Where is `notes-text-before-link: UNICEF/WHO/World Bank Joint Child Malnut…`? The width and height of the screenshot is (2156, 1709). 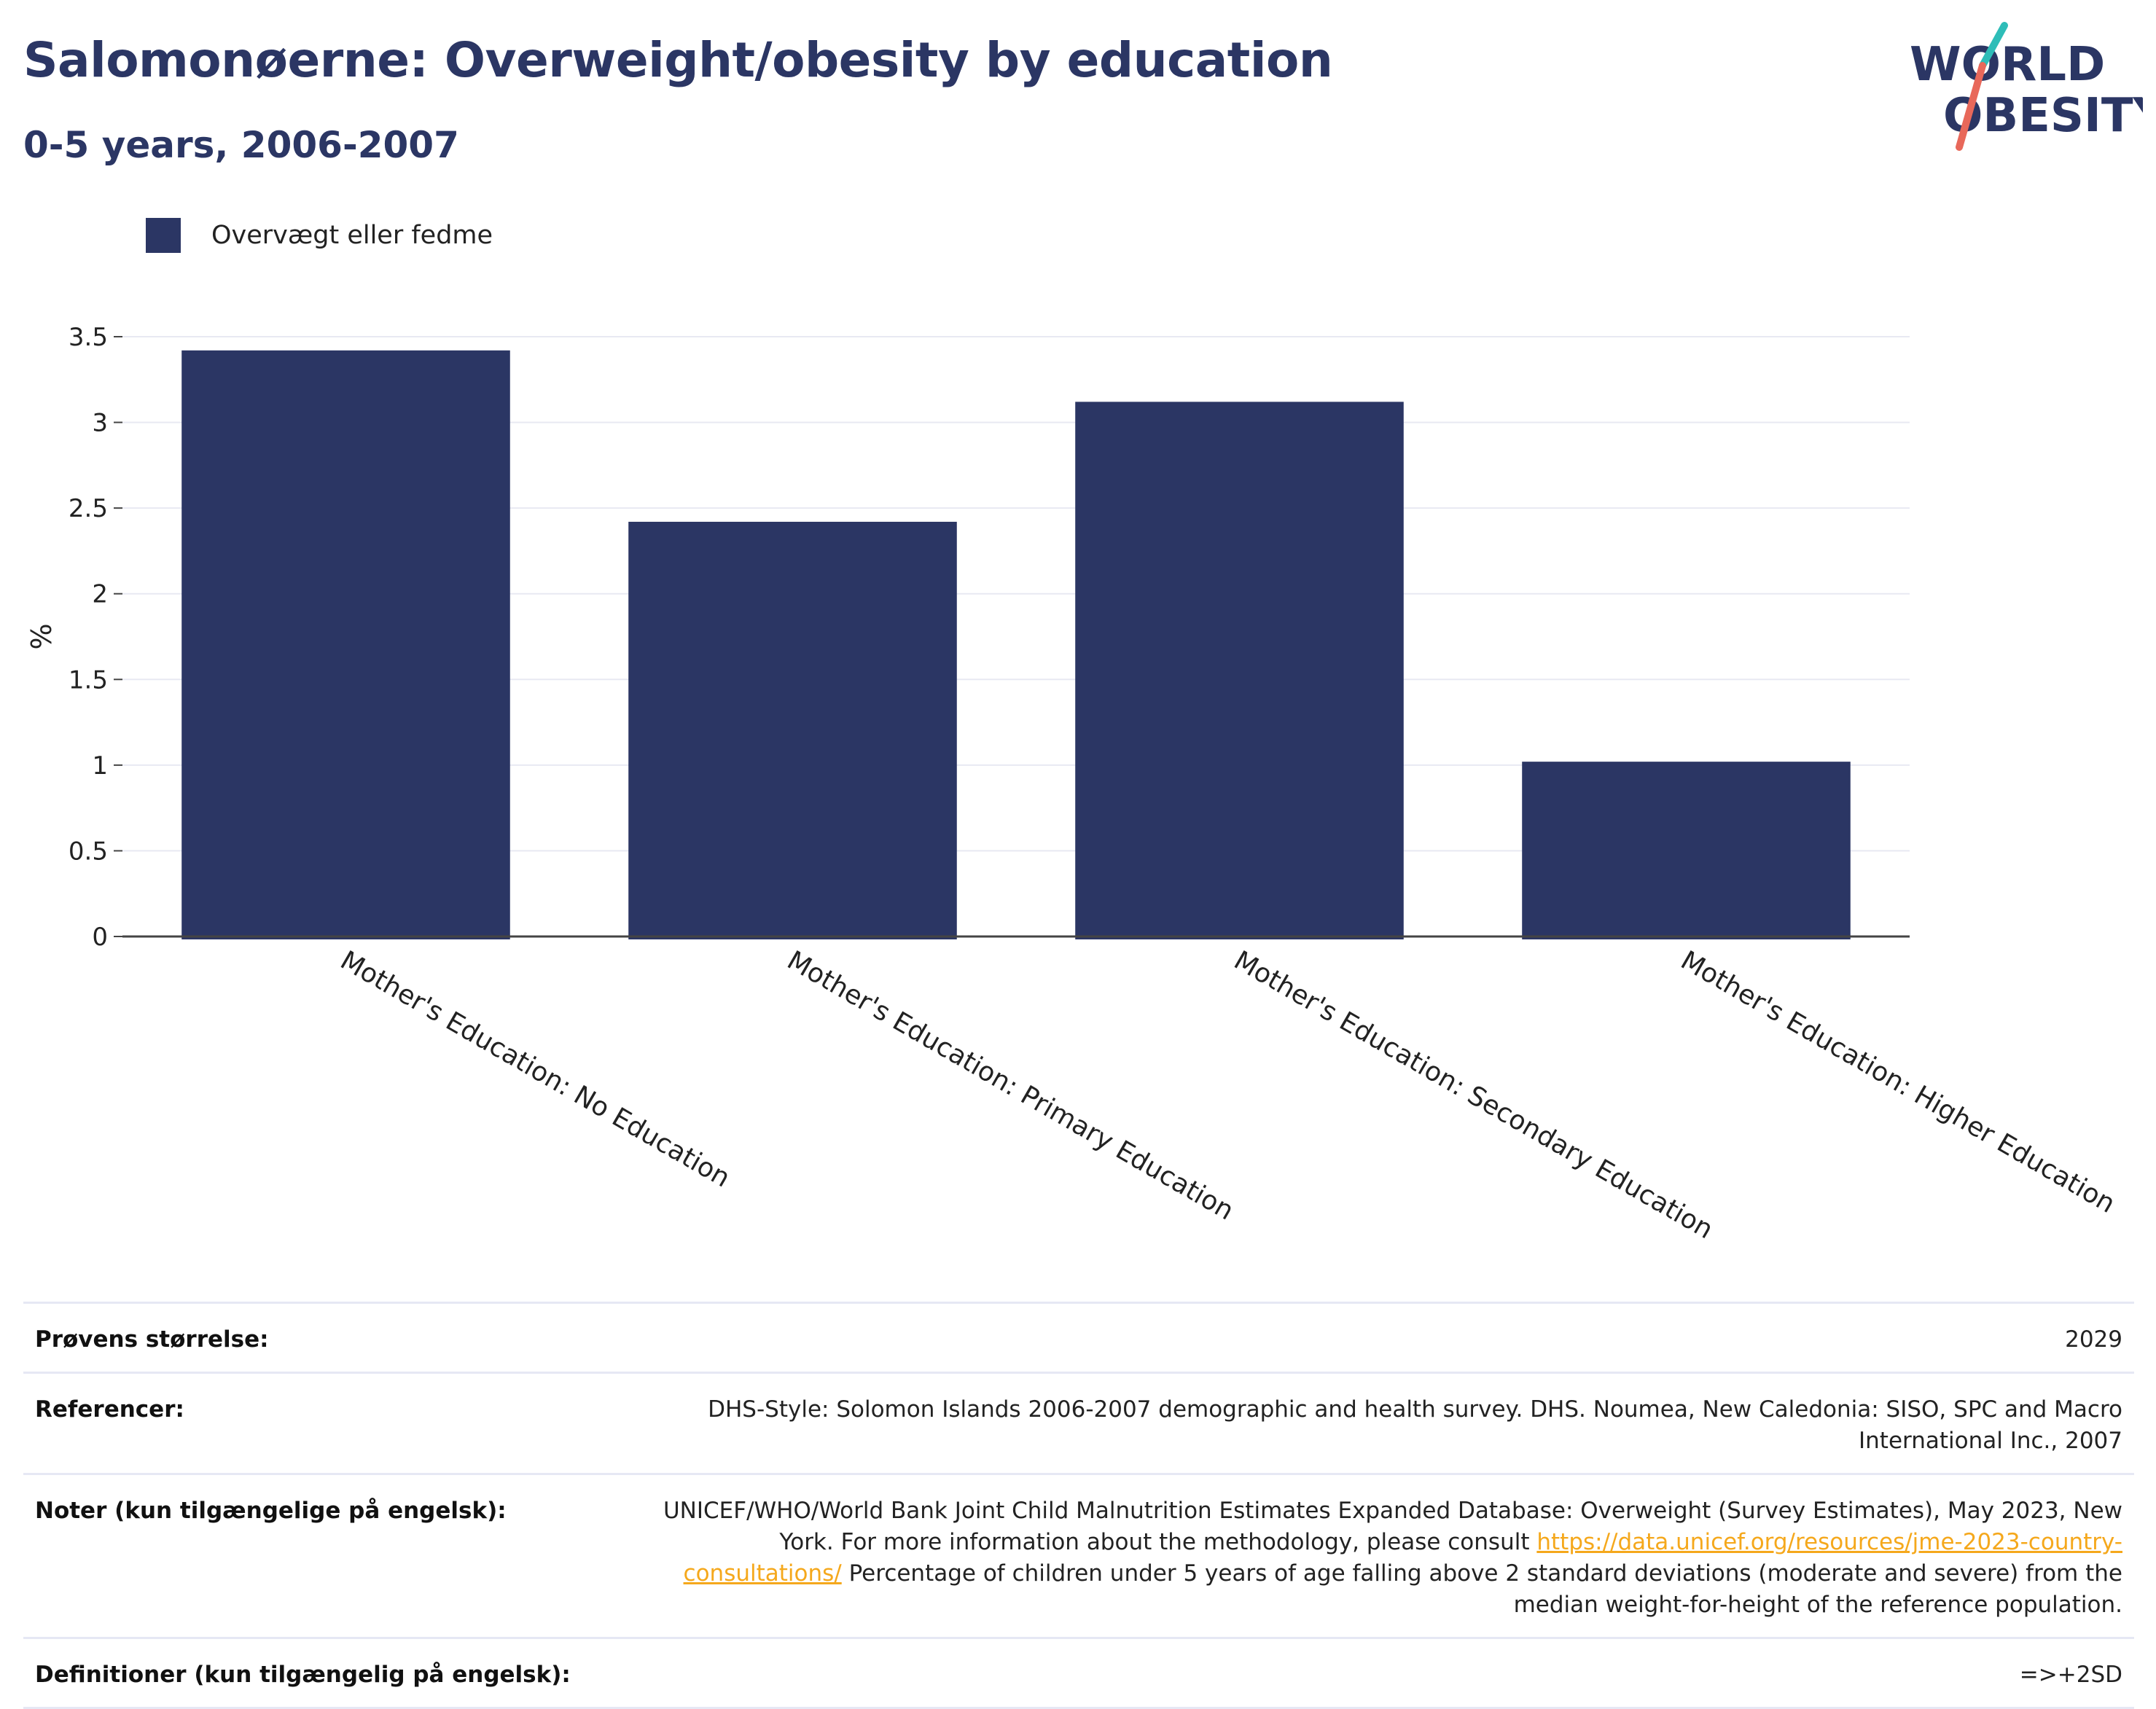 notes-text-before-link: UNICEF/WHO/World Bank Joint Child Malnut… is located at coordinates (1392, 1526).